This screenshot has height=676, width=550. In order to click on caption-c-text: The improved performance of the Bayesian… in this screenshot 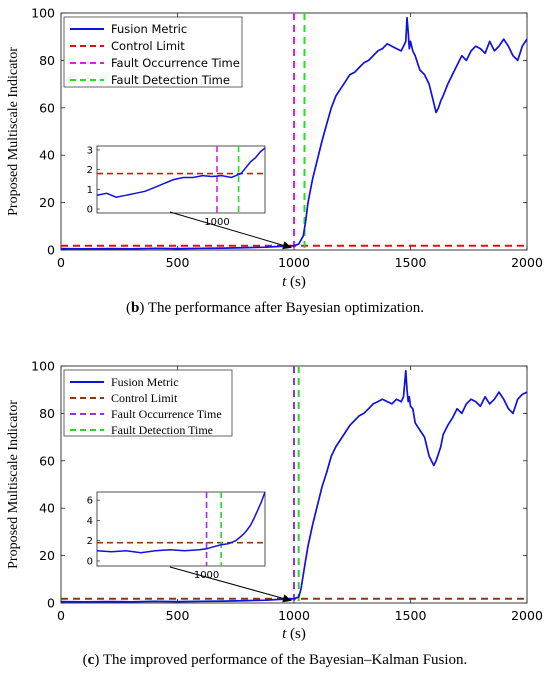, I will do `click(285, 660)`.